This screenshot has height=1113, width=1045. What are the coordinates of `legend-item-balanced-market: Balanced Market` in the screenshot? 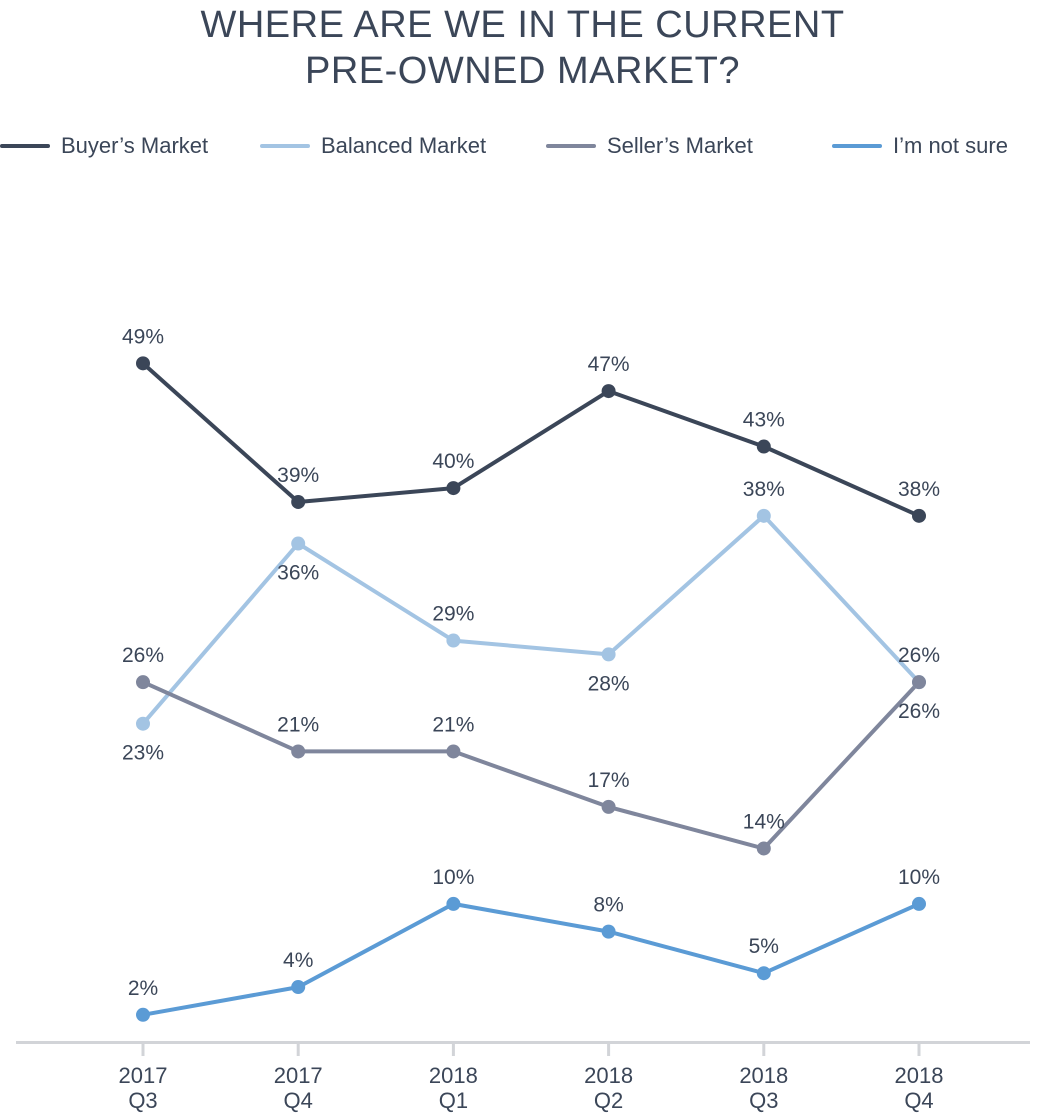 It's located at (373, 145).